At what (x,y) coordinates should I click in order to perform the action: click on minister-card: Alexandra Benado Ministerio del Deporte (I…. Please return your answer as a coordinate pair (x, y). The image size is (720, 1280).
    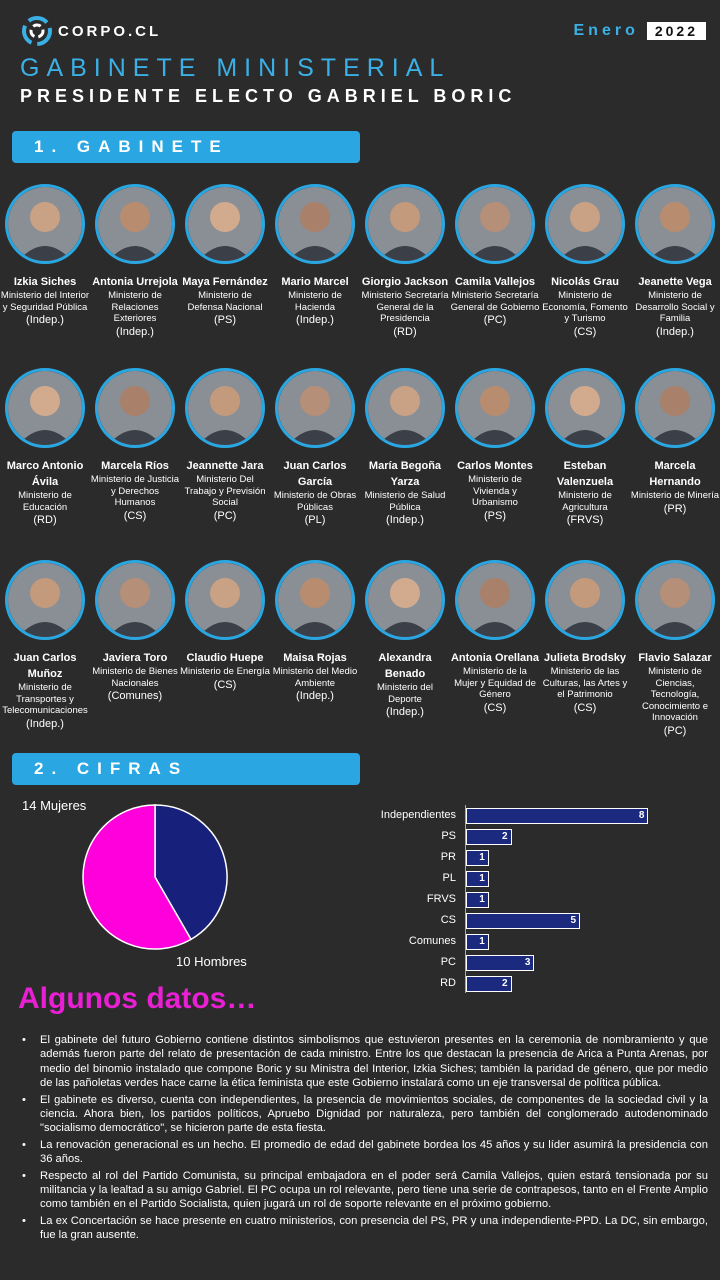
    Looking at the image, I should click on (405, 640).